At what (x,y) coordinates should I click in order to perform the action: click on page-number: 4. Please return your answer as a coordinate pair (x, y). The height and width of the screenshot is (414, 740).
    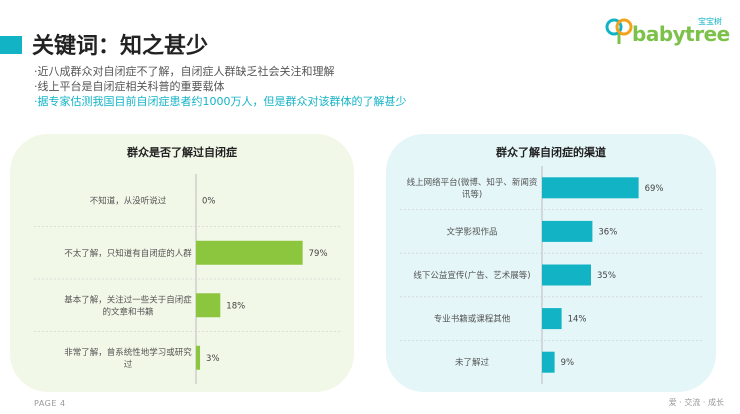
    Looking at the image, I should click on (62, 403).